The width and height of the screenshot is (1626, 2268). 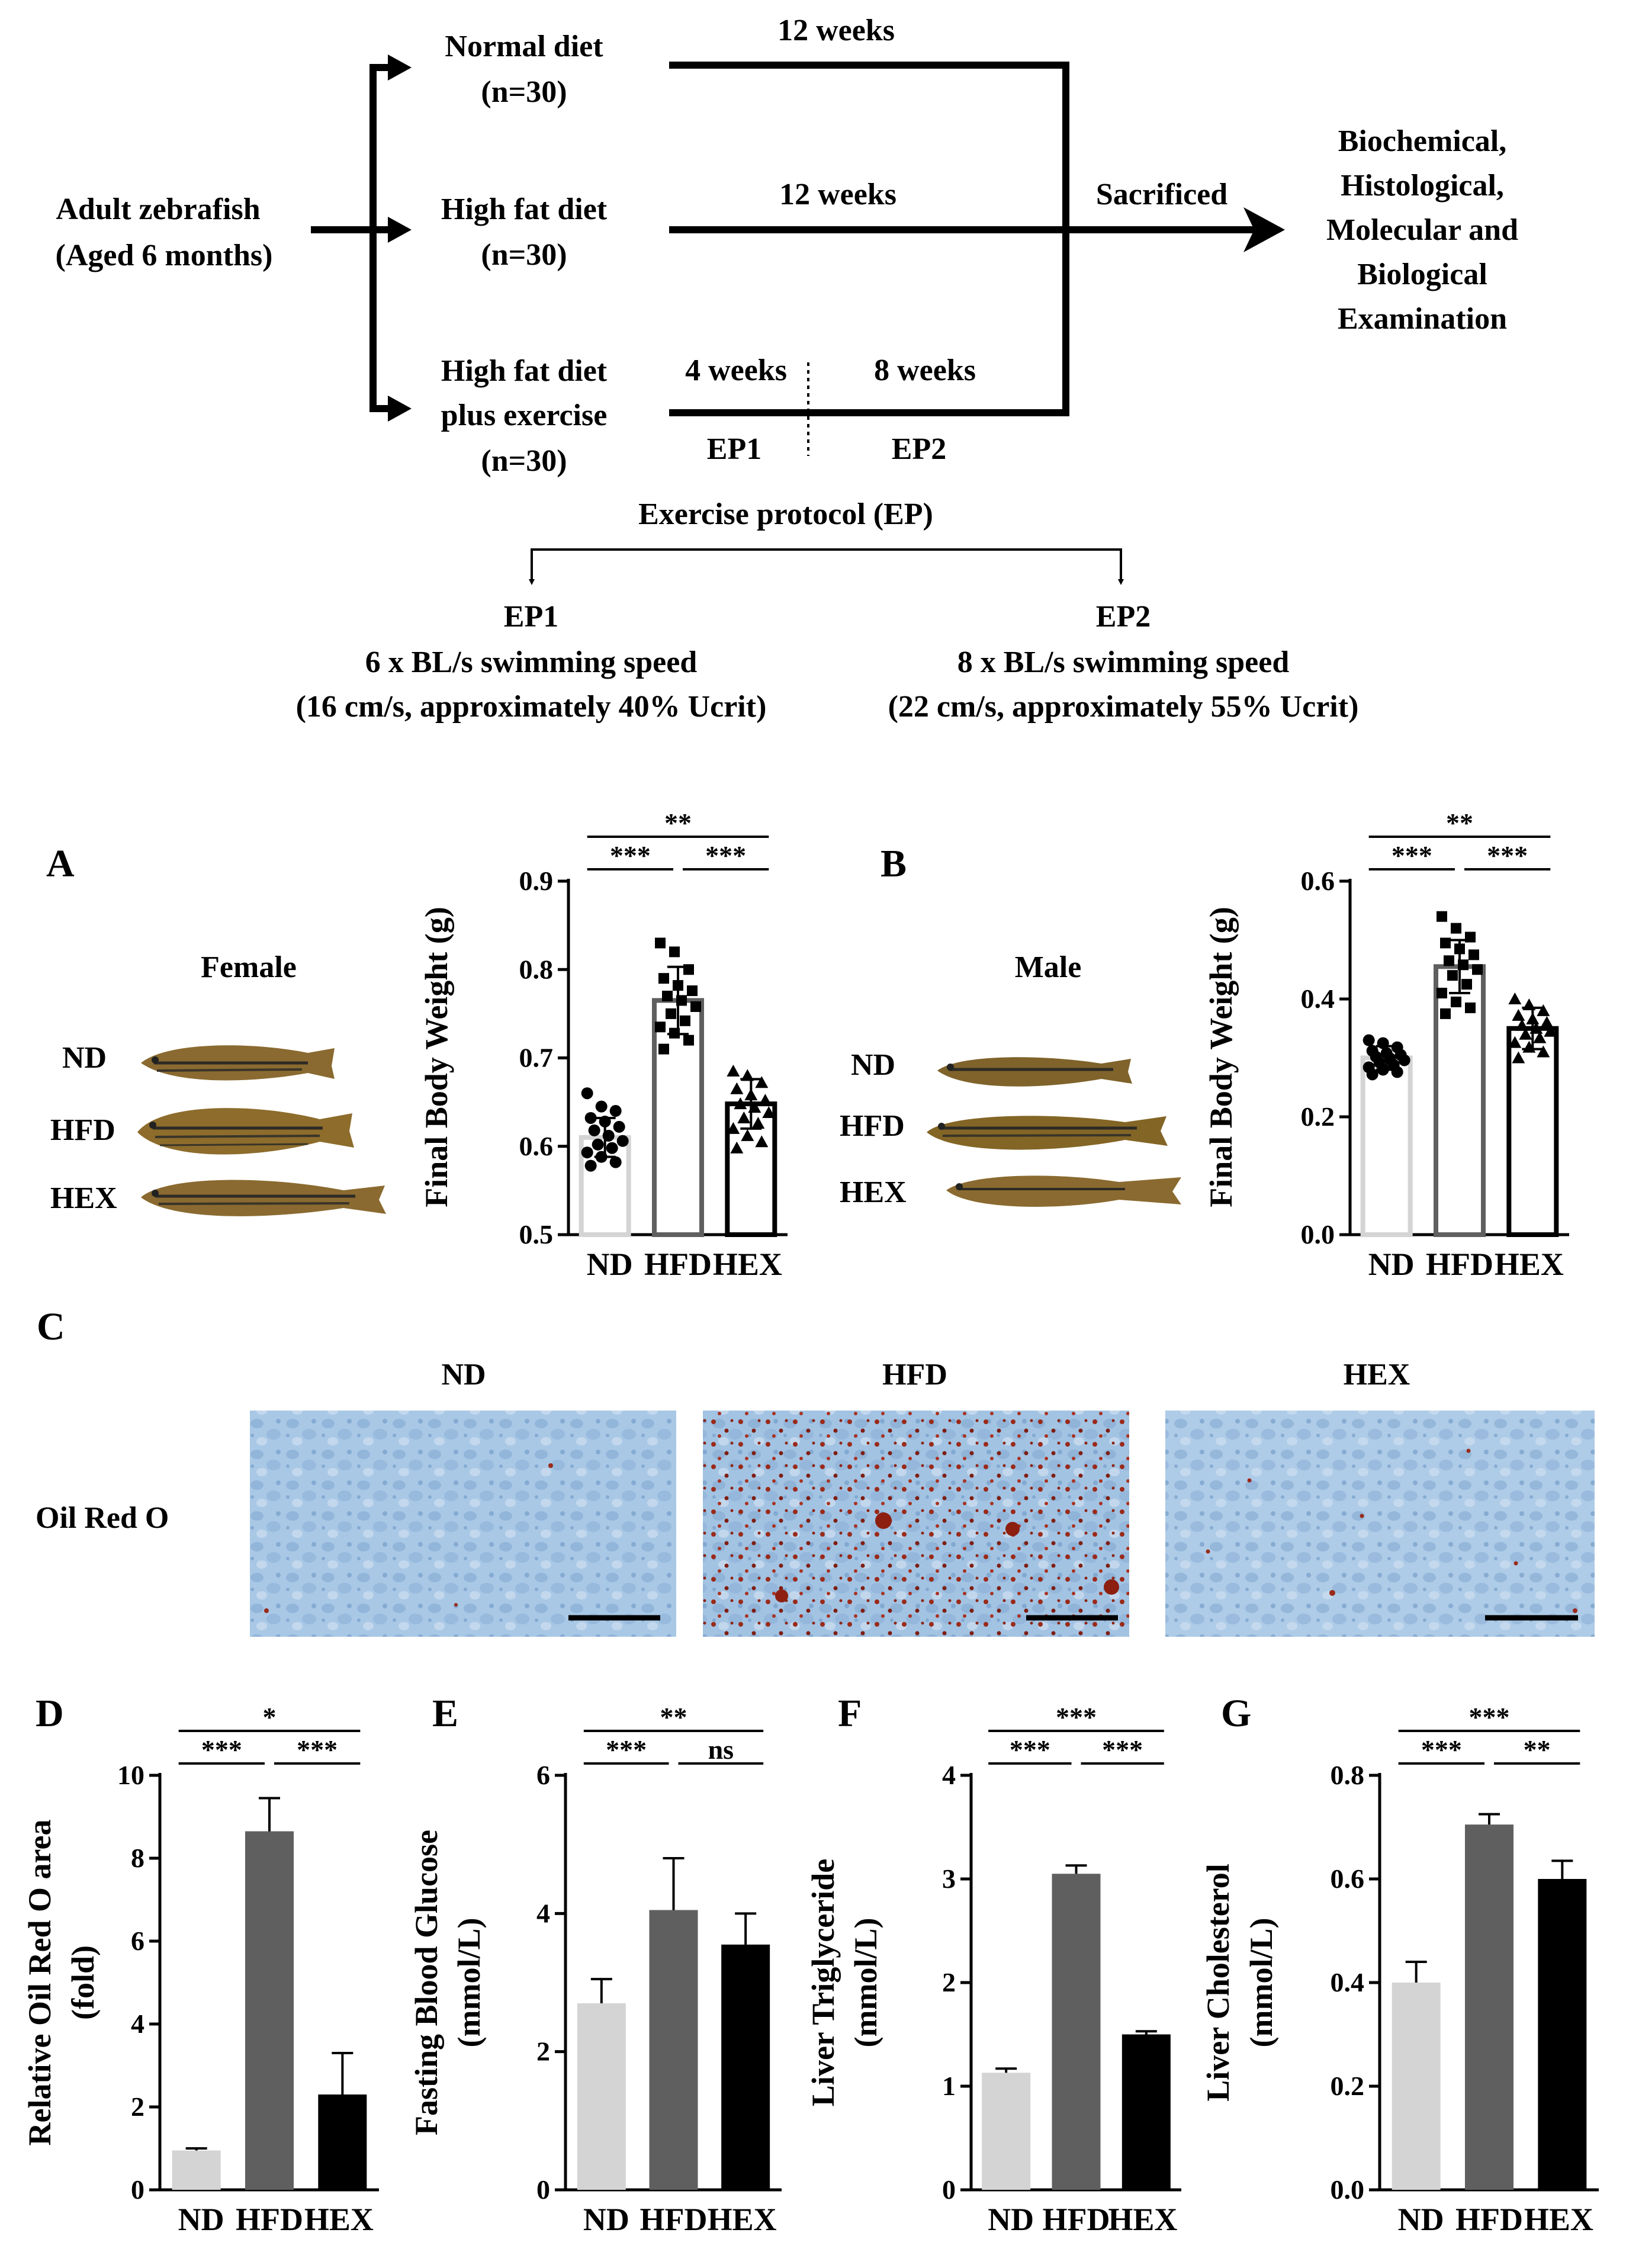 What do you see at coordinates (463, 1524) in the screenshot?
I see `histology-image-nd` at bounding box center [463, 1524].